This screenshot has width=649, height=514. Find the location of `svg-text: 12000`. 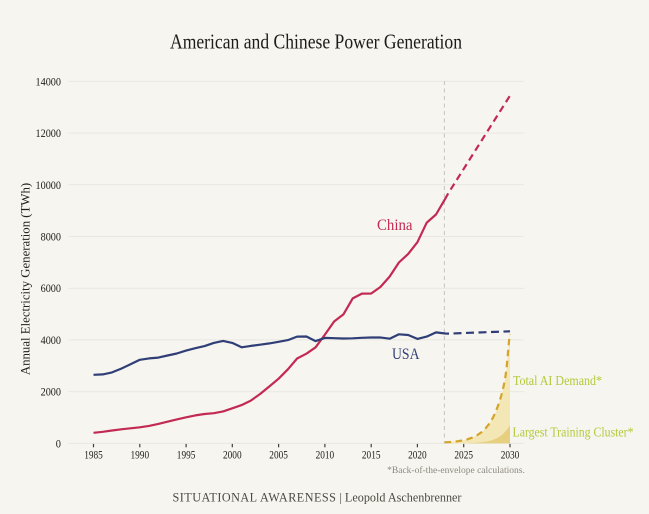

svg-text: 12000 is located at coordinates (49, 133).